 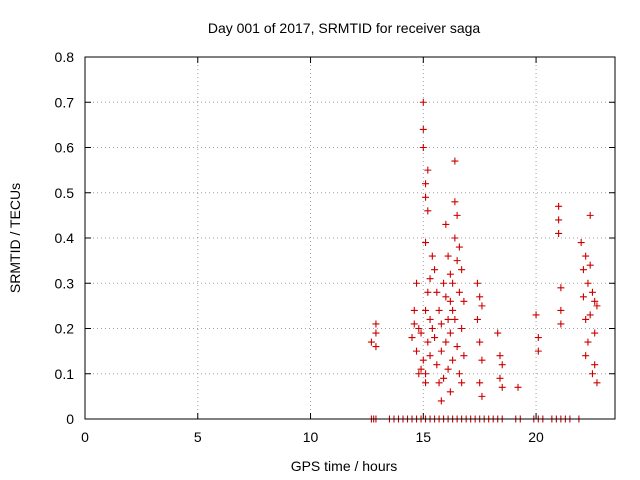 What do you see at coordinates (65, 374) in the screenshot?
I see `y-tick-label: 0.1` at bounding box center [65, 374].